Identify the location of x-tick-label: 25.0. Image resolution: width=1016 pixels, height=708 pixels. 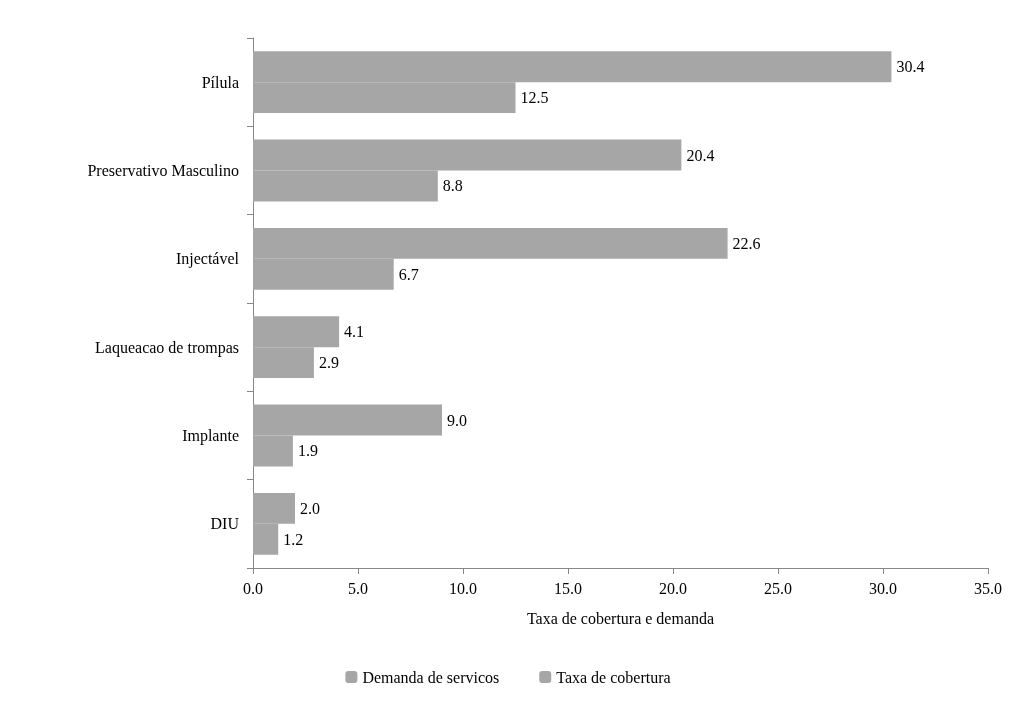
(778, 588).